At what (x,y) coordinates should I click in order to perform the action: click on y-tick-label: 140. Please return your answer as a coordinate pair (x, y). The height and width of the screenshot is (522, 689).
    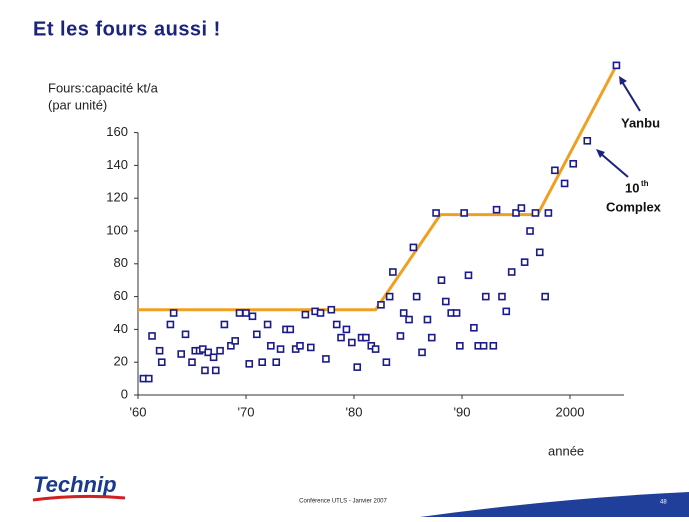
    Looking at the image, I should click on (117, 164).